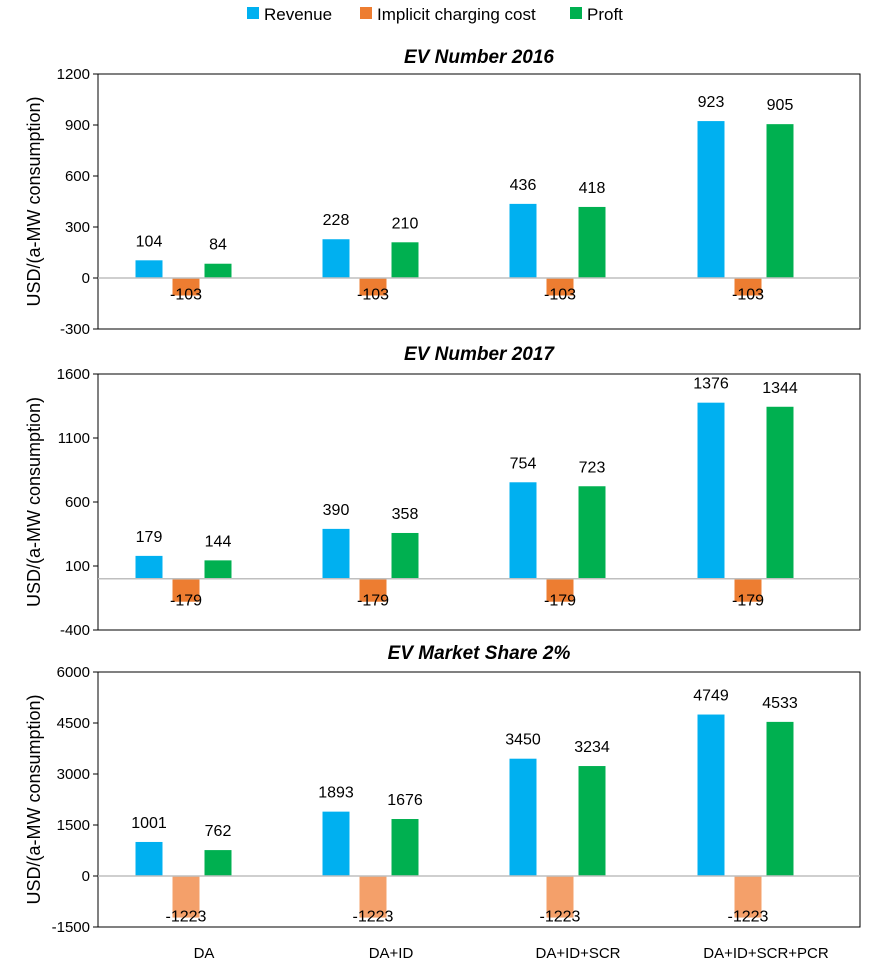  What do you see at coordinates (479, 653) in the screenshot?
I see `chart-title: EV Market Share 2%` at bounding box center [479, 653].